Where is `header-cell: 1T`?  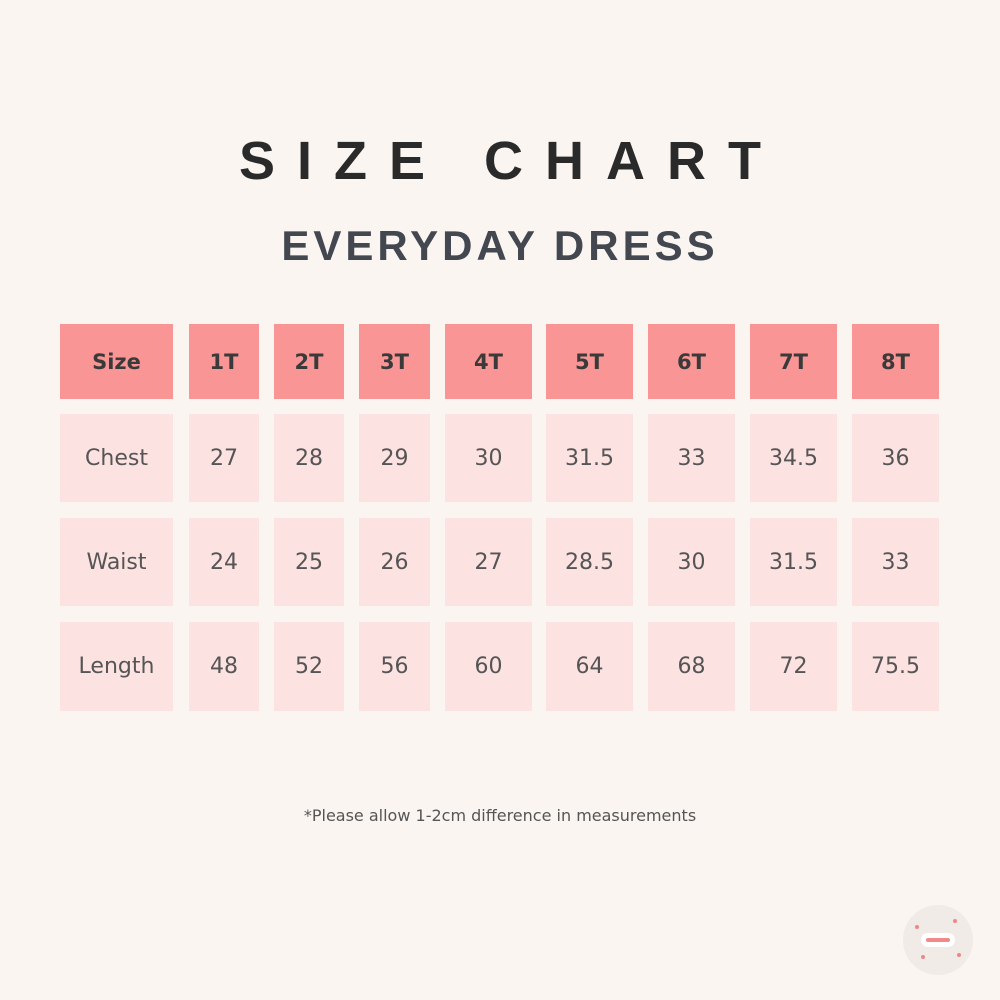
header-cell: 1T is located at coordinates (224, 361).